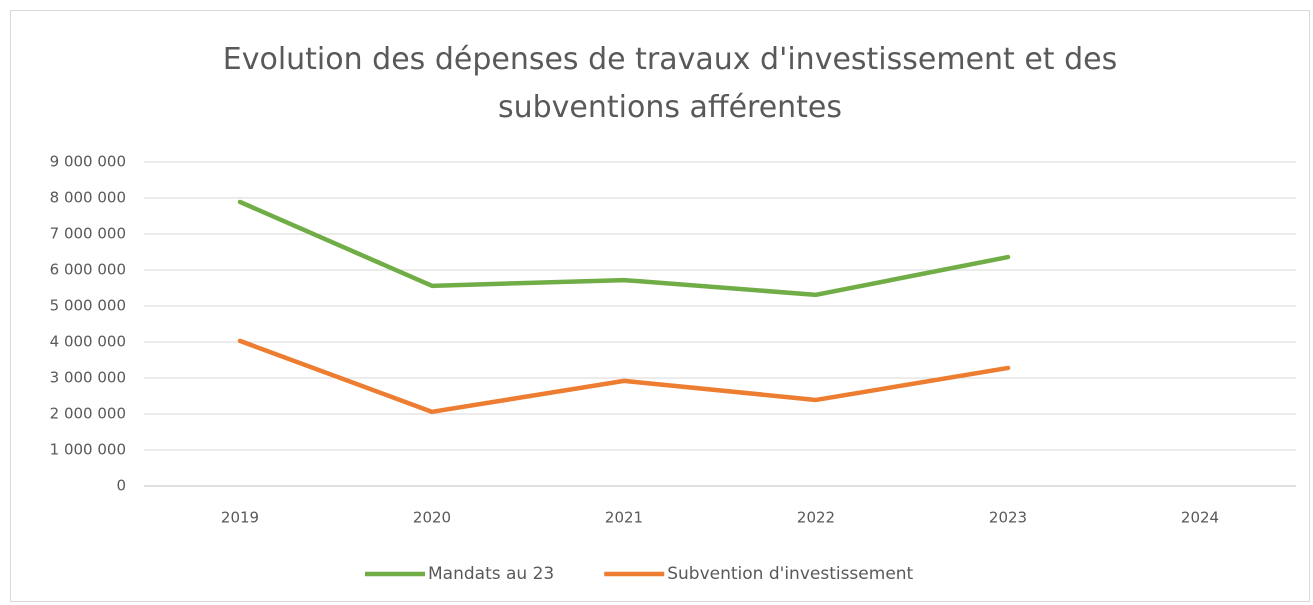 This screenshot has width=1313, height=605. Describe the element at coordinates (88, 198) in the screenshot. I see `y-tick-label: 8 000 000` at that location.